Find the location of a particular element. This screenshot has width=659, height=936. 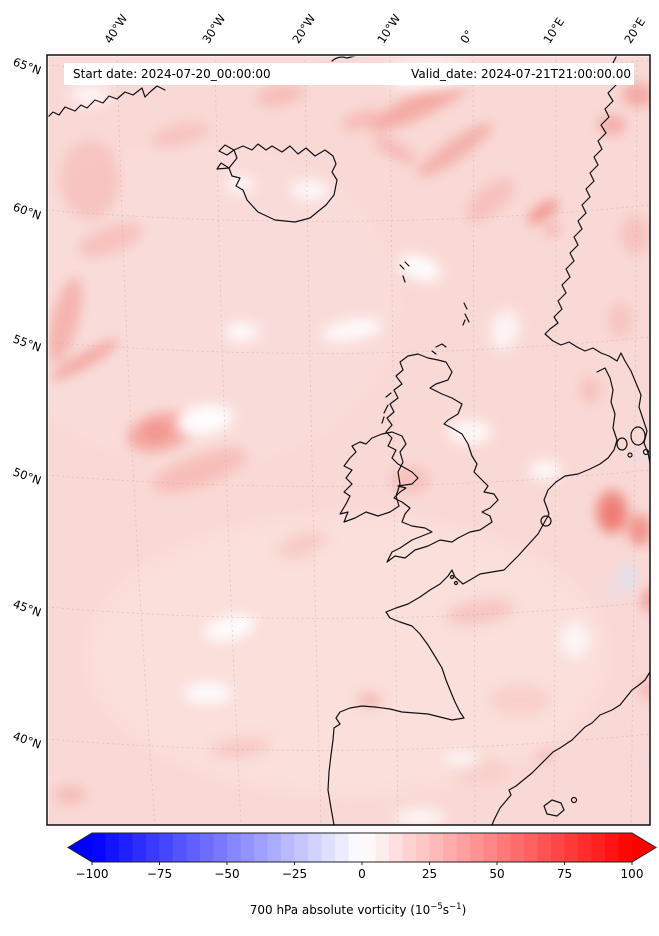

colorbar-gradient is located at coordinates (362, 847).